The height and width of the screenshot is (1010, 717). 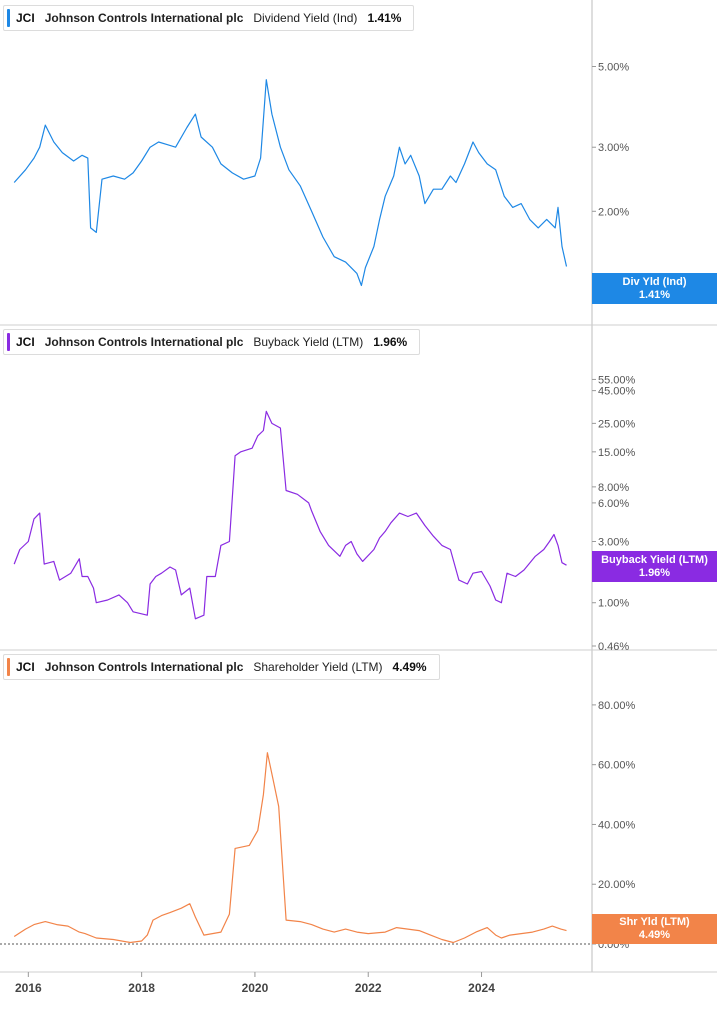 I want to click on tag-label: Div Yld (Ind), so click(x=654, y=281).